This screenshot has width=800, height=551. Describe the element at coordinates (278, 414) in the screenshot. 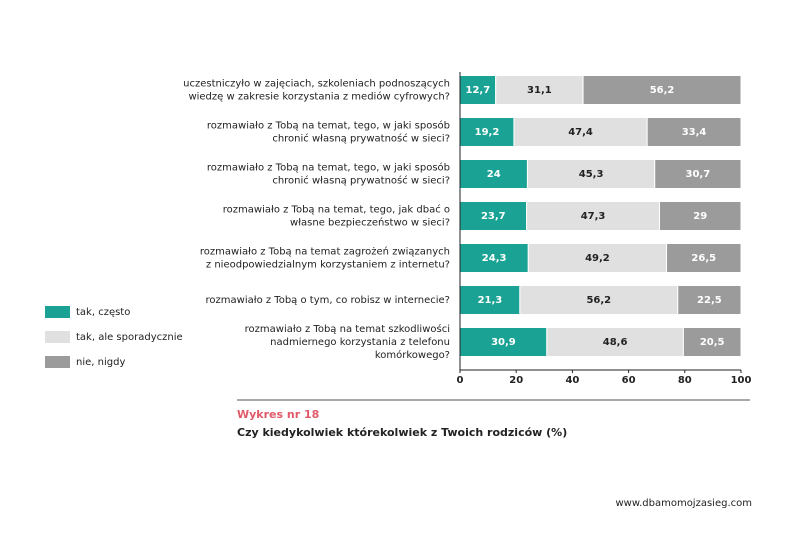

I see `figure-label: Wykres nr 18` at that location.